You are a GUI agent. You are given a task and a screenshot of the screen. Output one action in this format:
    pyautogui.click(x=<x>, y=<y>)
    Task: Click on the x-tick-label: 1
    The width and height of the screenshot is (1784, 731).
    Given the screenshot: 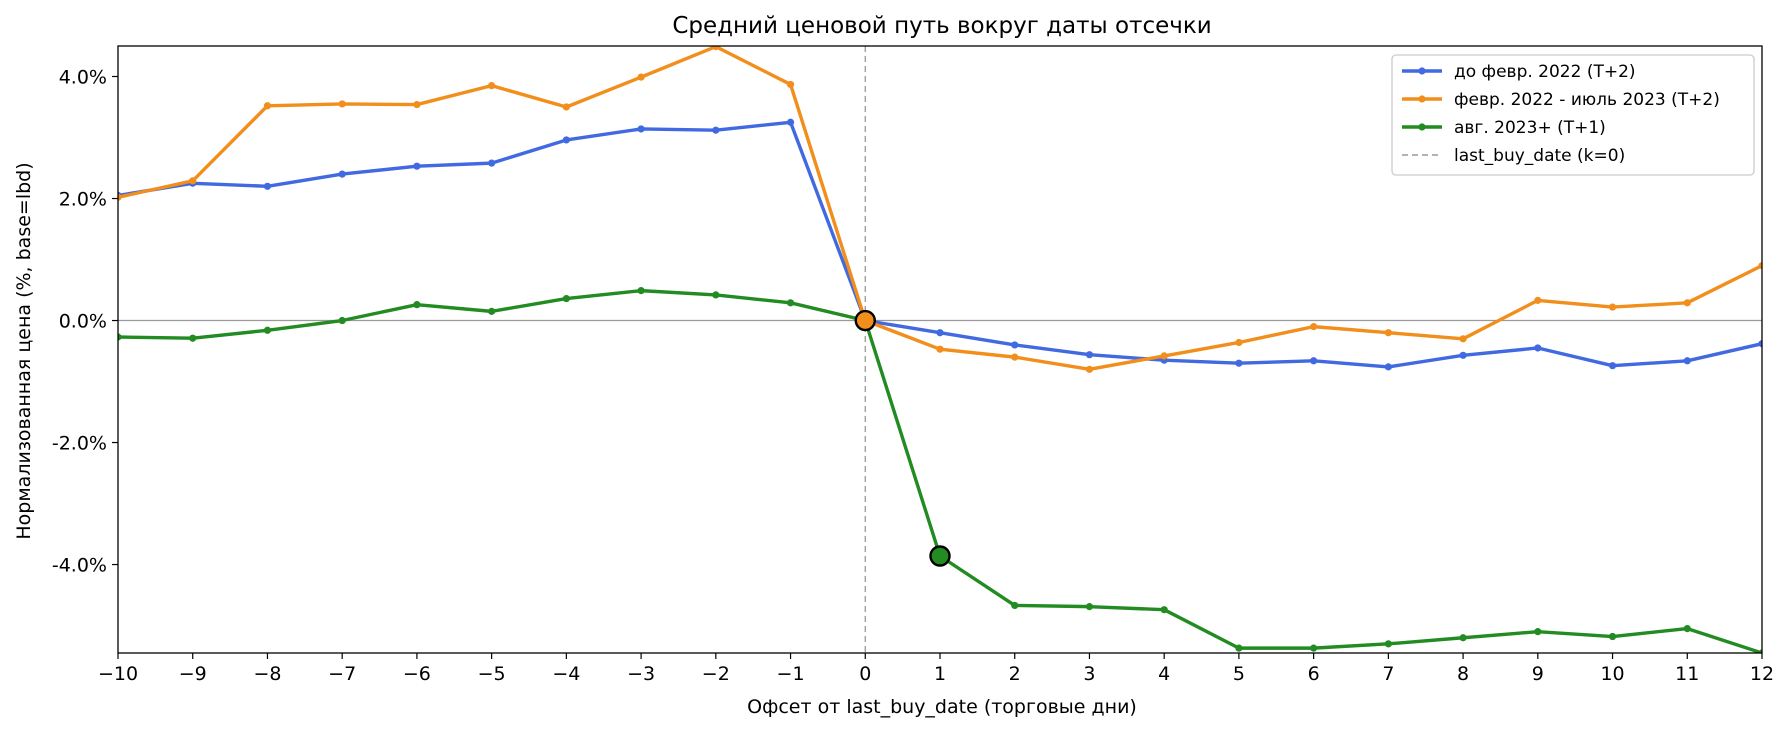 What is the action you would take?
    pyautogui.click(x=940, y=674)
    